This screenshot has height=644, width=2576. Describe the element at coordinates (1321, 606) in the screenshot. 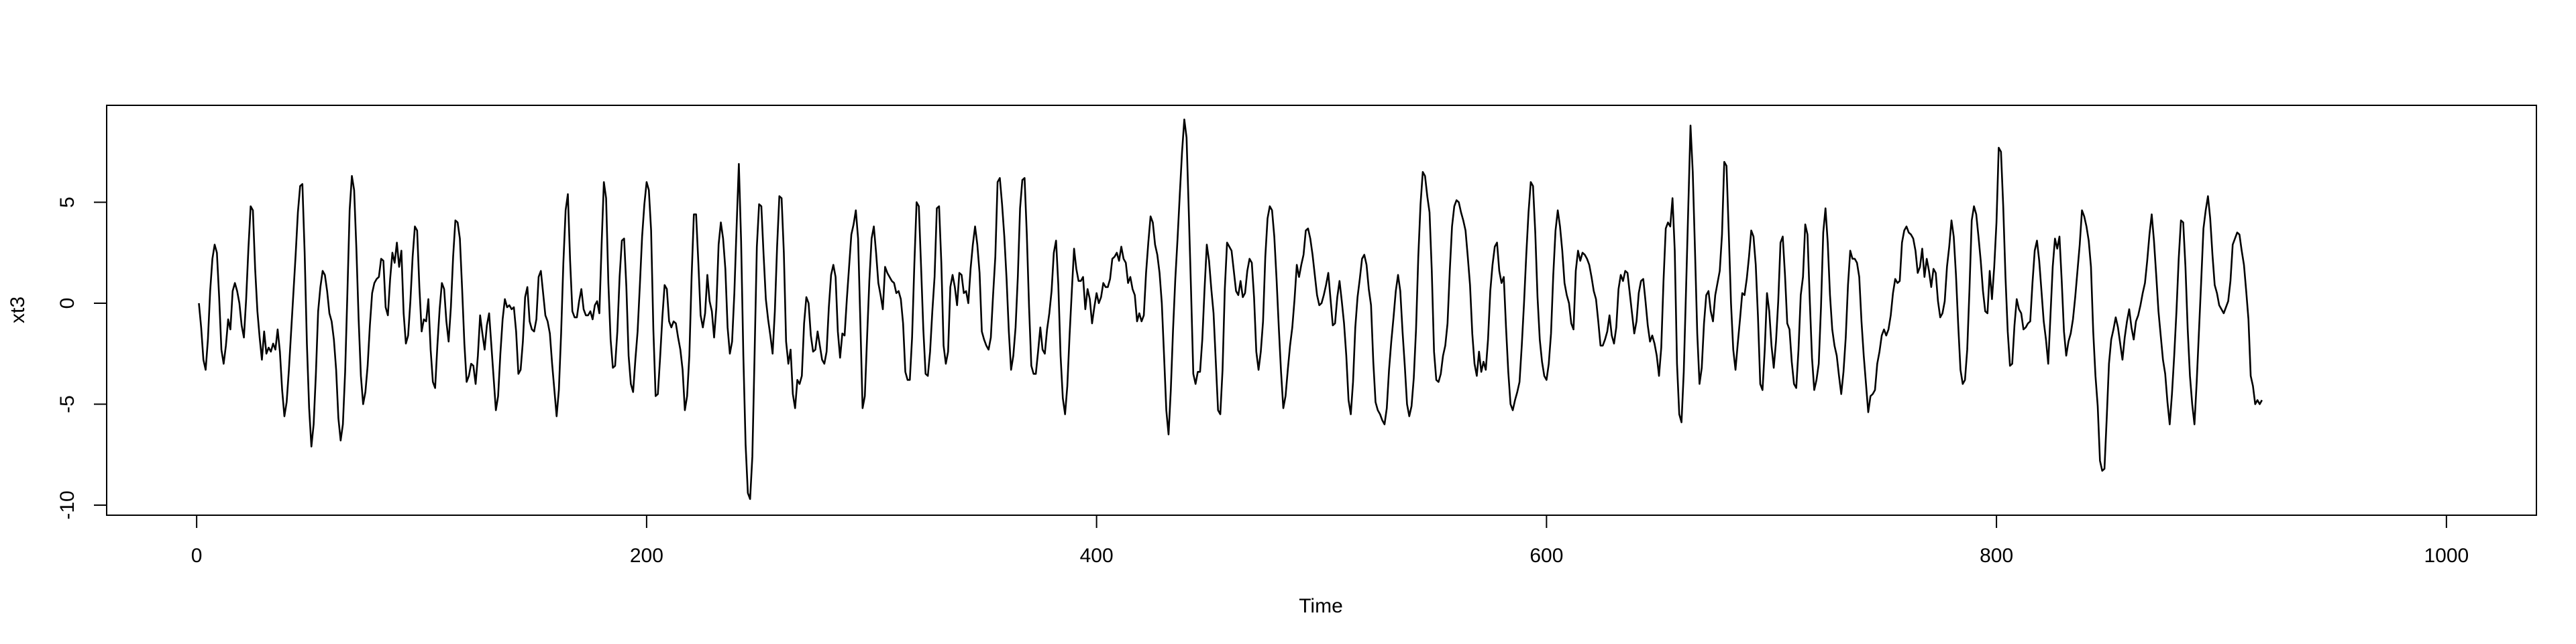

I see `x-axis-label: Time` at that location.